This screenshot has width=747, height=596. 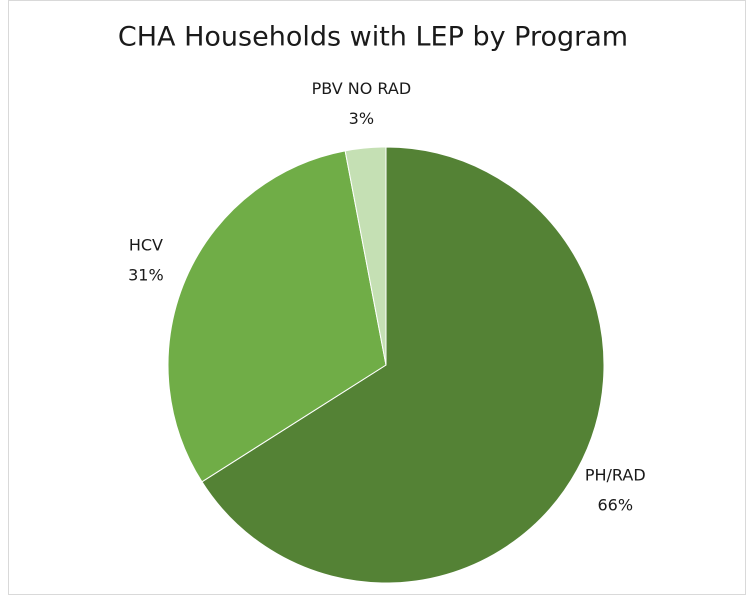 What do you see at coordinates (615, 475) in the screenshot?
I see `slice-label: PH/RAD` at bounding box center [615, 475].